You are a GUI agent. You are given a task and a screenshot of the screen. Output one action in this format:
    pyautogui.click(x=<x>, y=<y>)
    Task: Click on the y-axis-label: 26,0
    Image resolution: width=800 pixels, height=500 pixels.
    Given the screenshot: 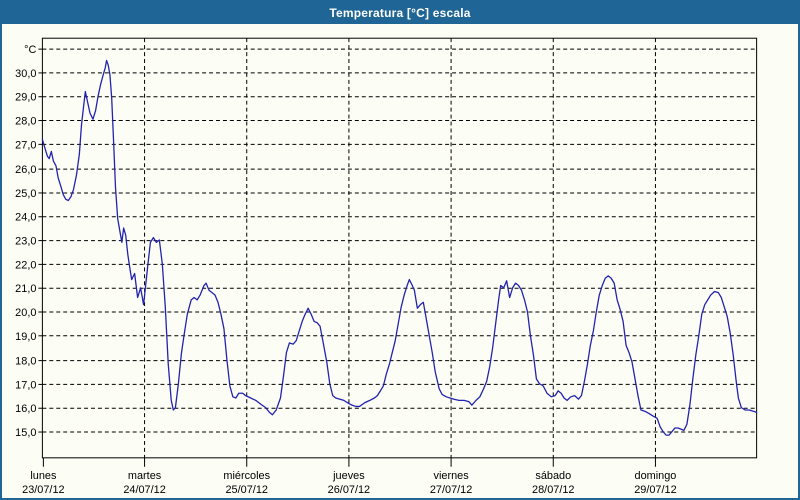 What is the action you would take?
    pyautogui.click(x=25, y=170)
    